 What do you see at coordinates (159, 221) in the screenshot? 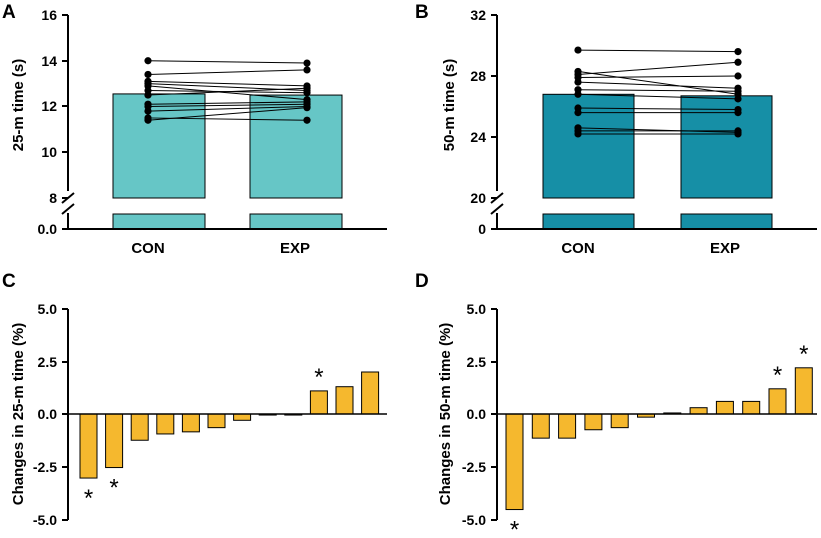
I see `panel-a-bar-base-con` at bounding box center [159, 221].